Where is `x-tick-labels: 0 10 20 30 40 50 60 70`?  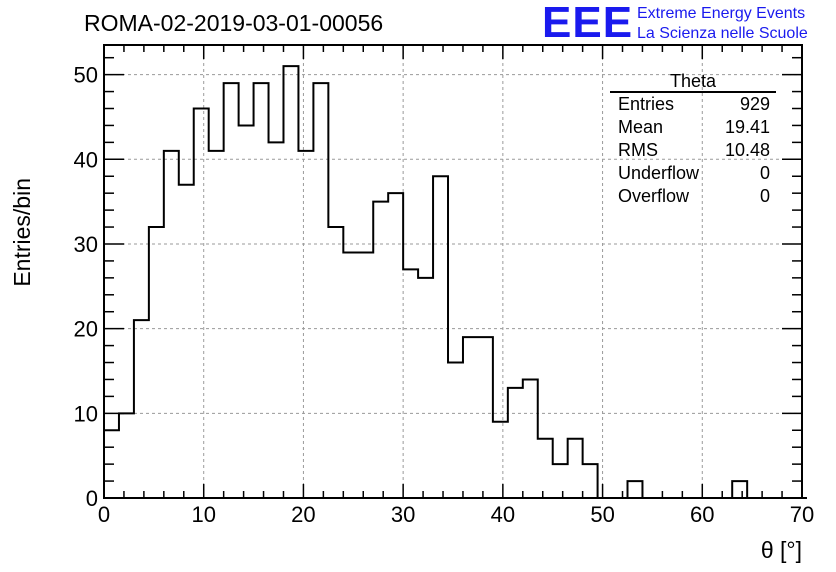
x-tick-labels: 0 10 20 30 40 50 60 70 is located at coordinates (456, 514).